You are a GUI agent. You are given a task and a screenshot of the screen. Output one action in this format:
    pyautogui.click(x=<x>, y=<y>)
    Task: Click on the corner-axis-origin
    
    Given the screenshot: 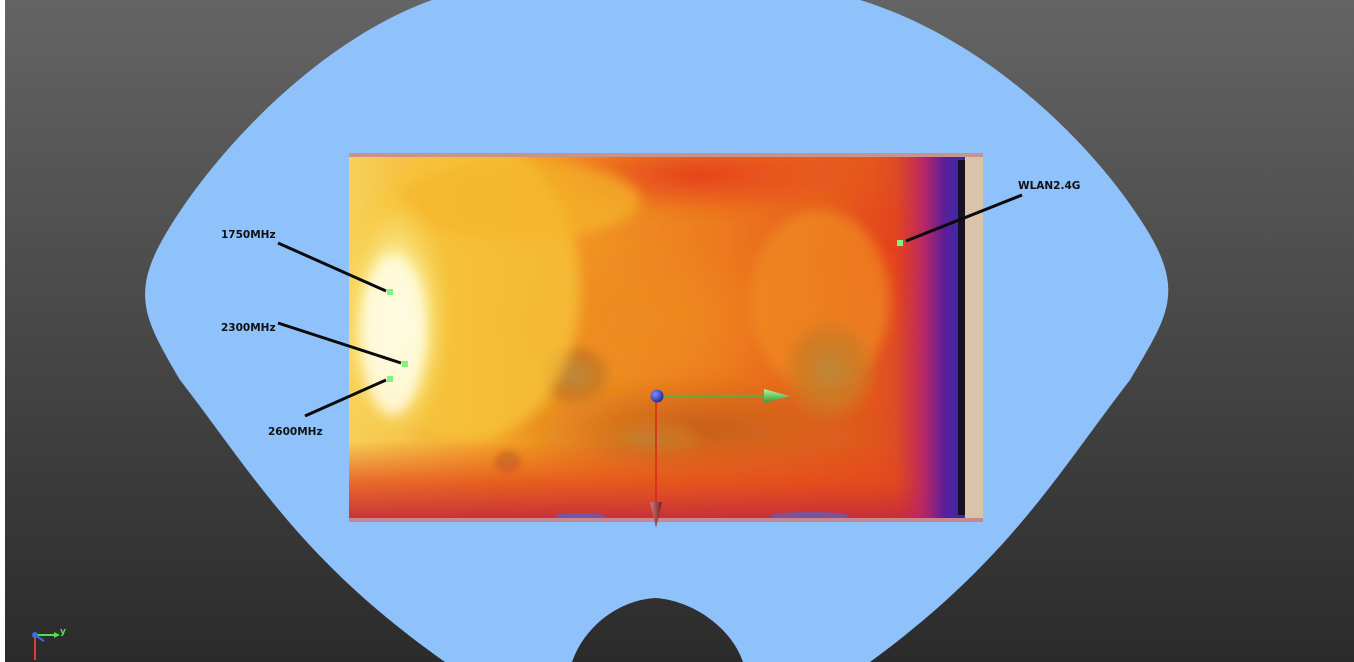 What is the action you would take?
    pyautogui.click(x=35, y=635)
    